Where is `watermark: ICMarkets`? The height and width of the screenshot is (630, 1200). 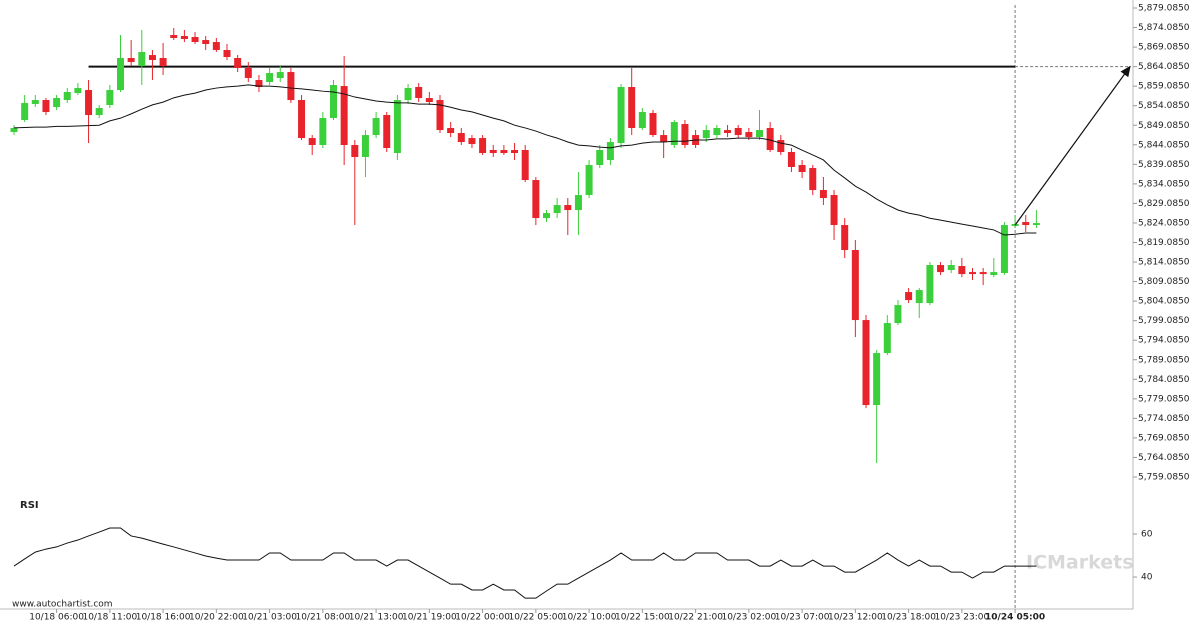 watermark: ICMarkets is located at coordinates (1080, 563).